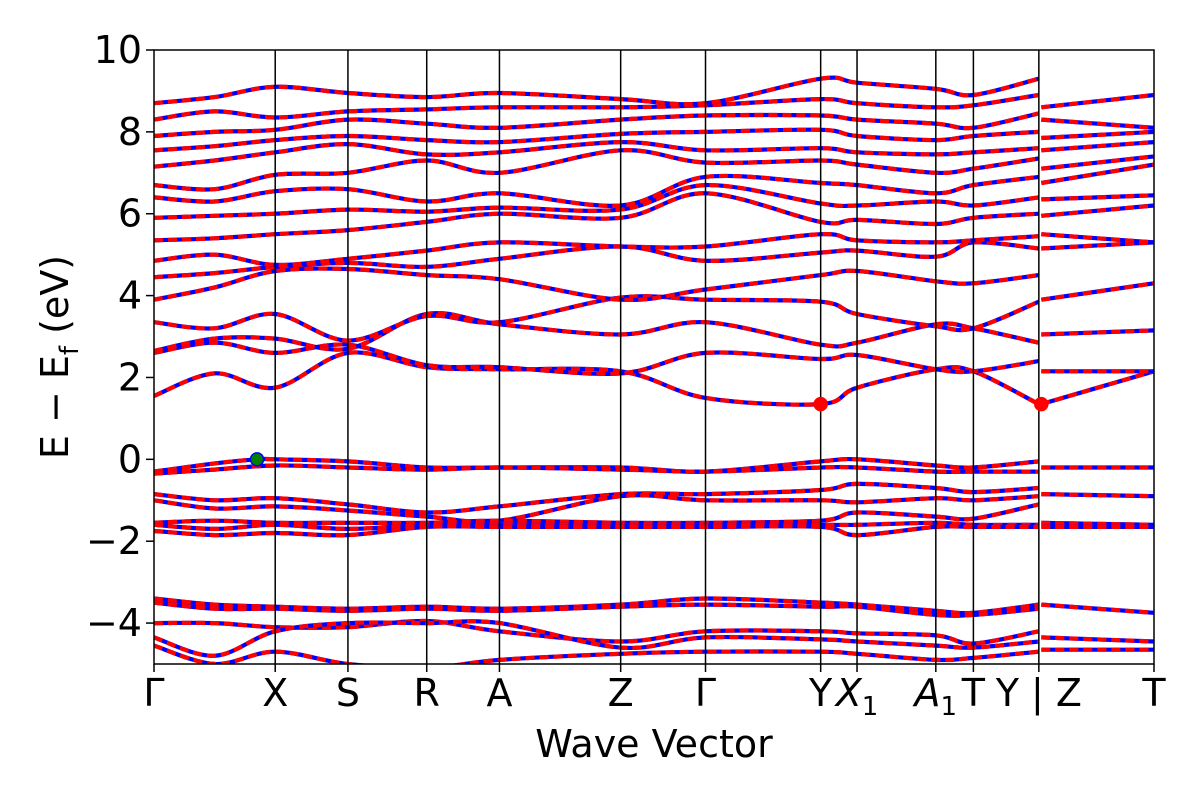  Describe the element at coordinates (130, 132) in the screenshot. I see `y-tick-label: 8` at that location.